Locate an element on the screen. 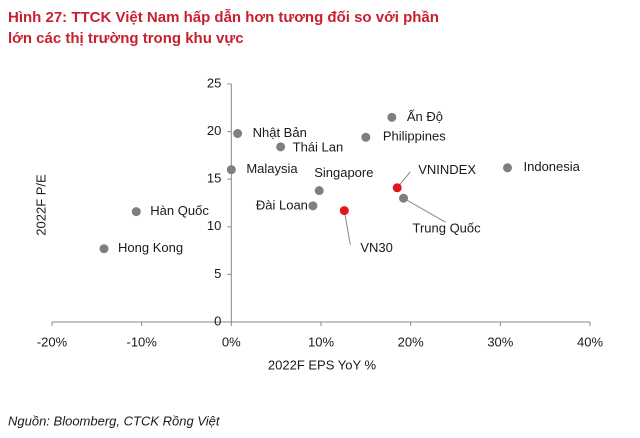  x-tick-label: 40% is located at coordinates (590, 341).